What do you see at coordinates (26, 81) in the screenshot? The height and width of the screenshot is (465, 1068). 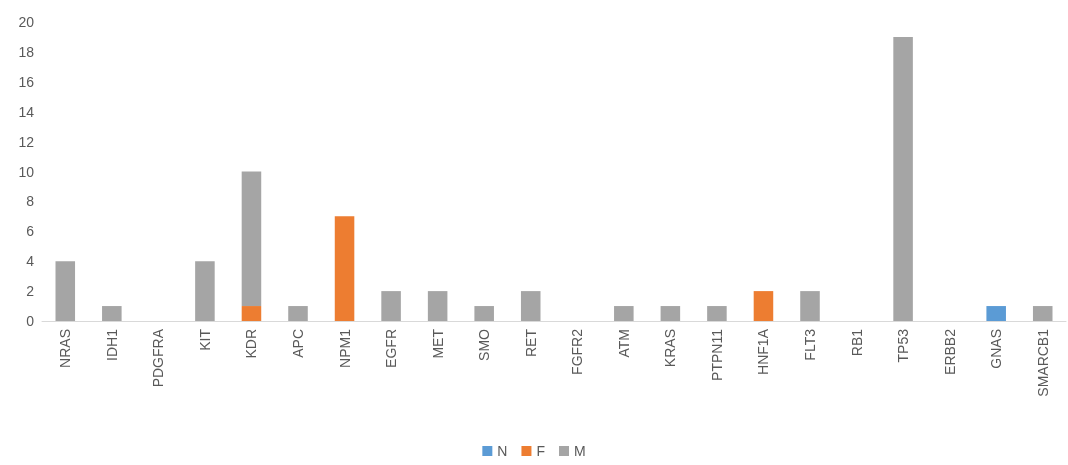 I see `y-tick-label: 16` at bounding box center [26, 81].